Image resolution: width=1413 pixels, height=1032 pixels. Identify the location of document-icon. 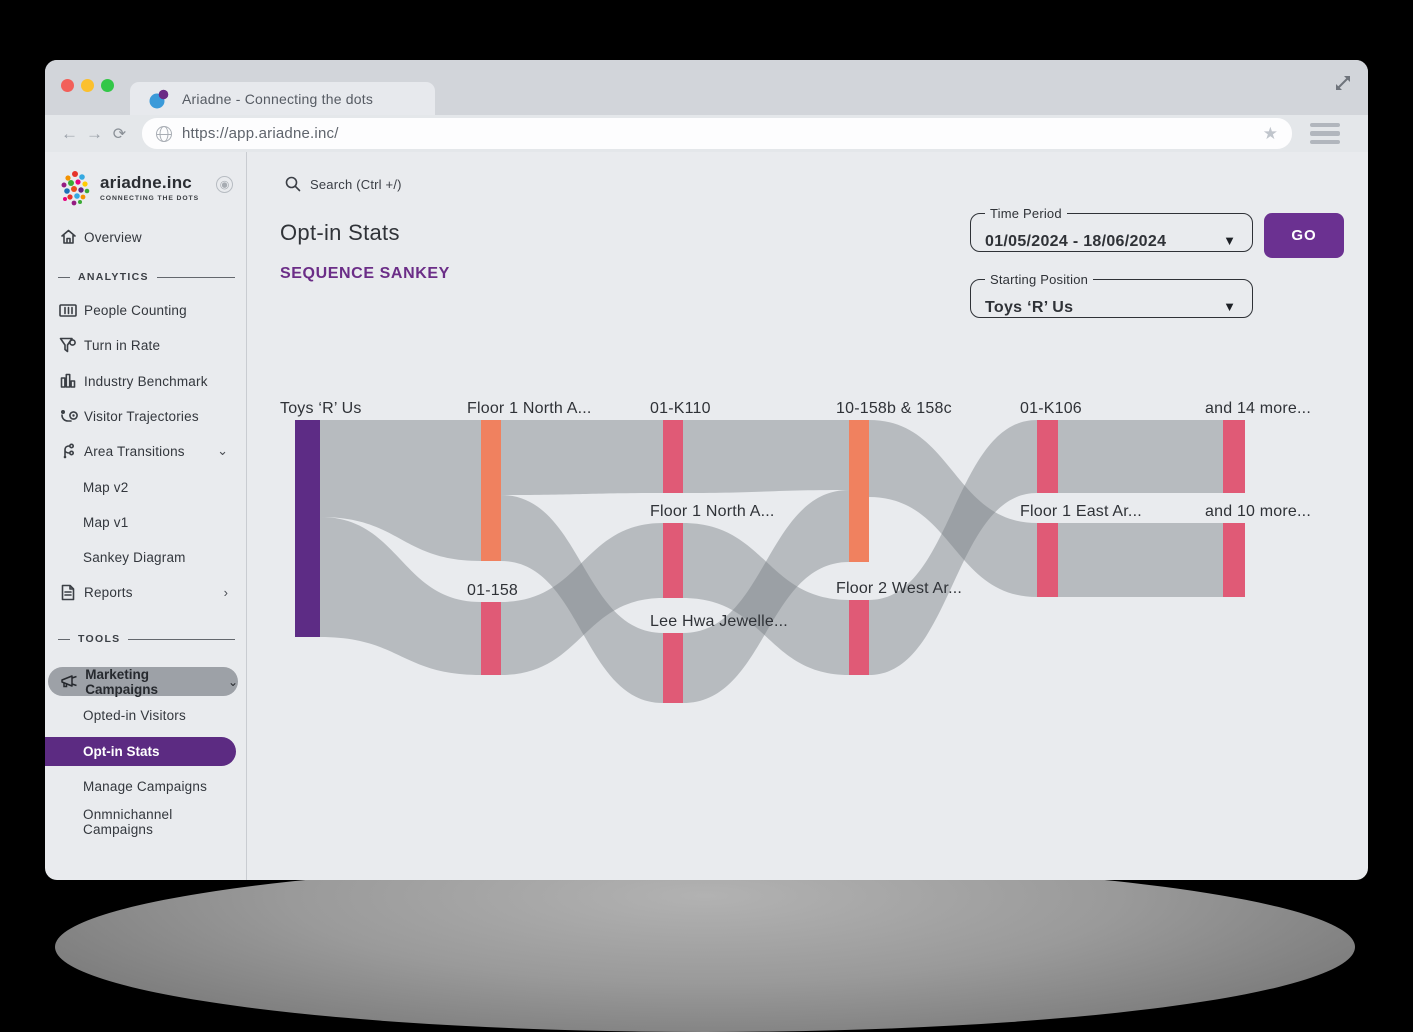
(68, 592).